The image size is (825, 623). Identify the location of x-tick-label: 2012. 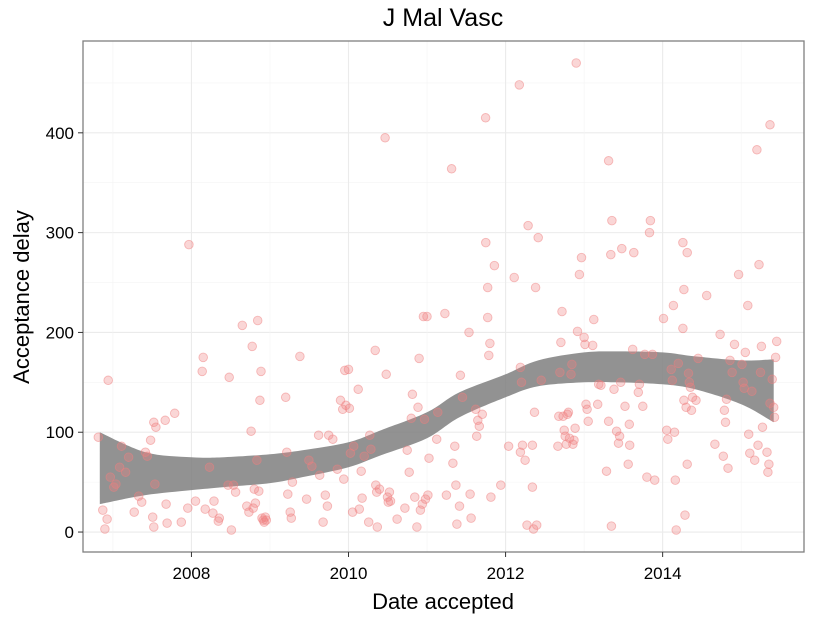
(506, 573).